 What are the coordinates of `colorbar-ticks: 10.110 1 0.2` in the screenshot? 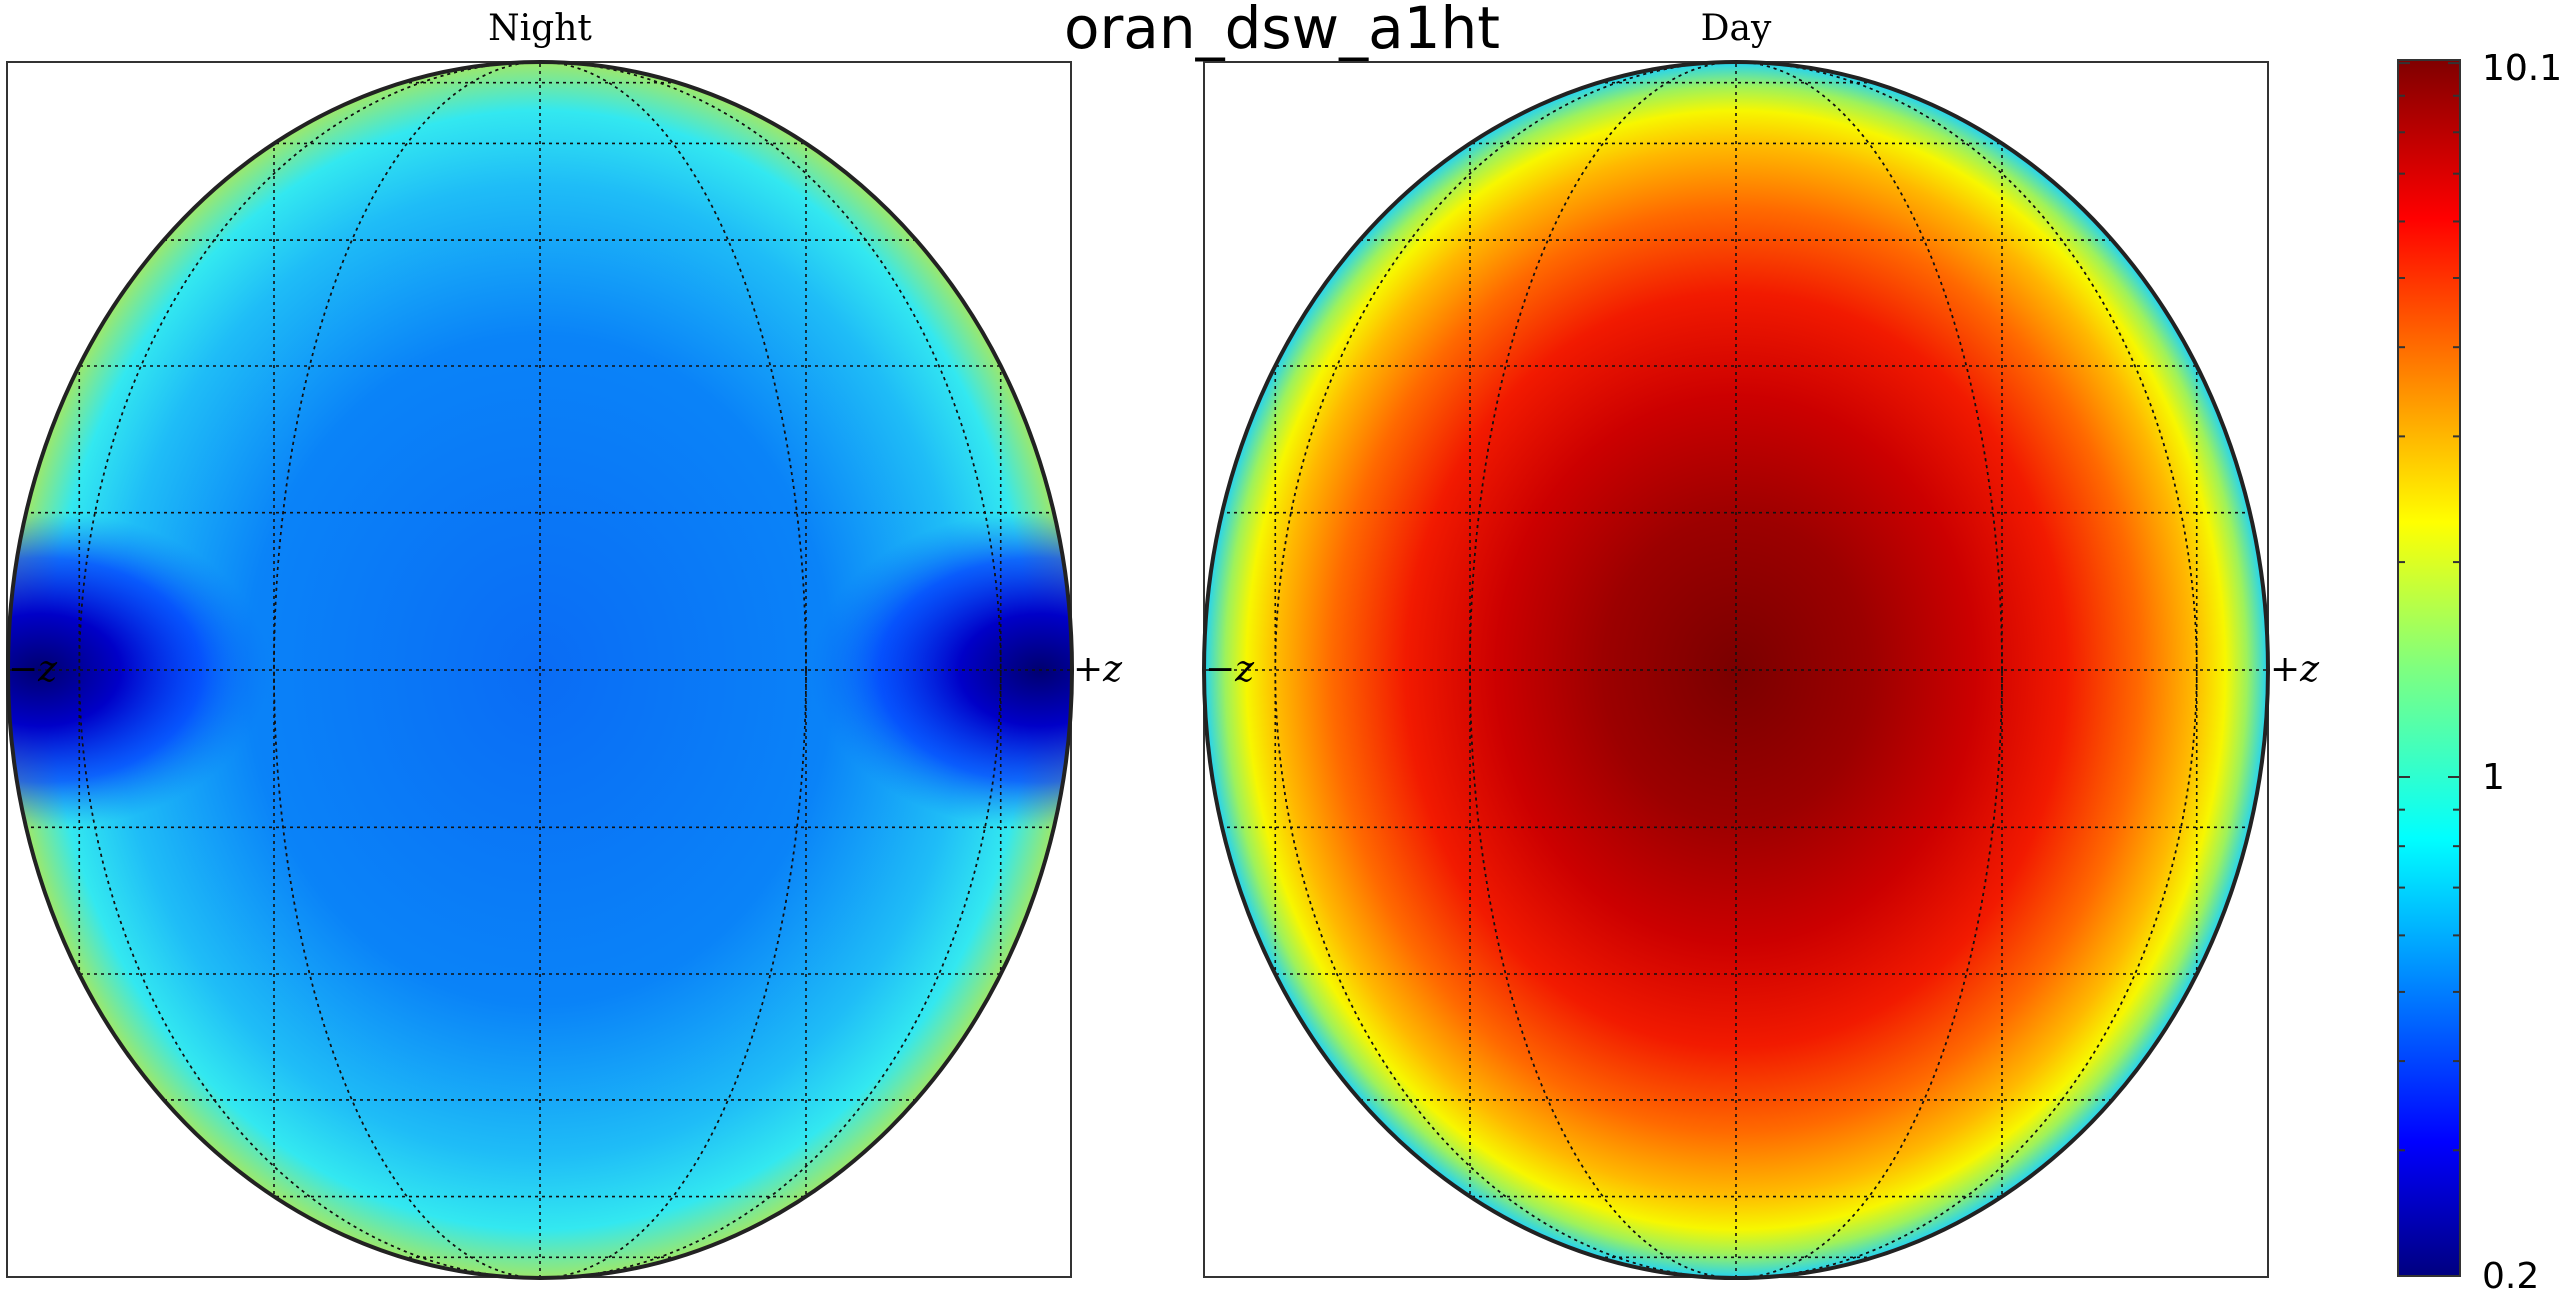 It's located at (2480, 670).